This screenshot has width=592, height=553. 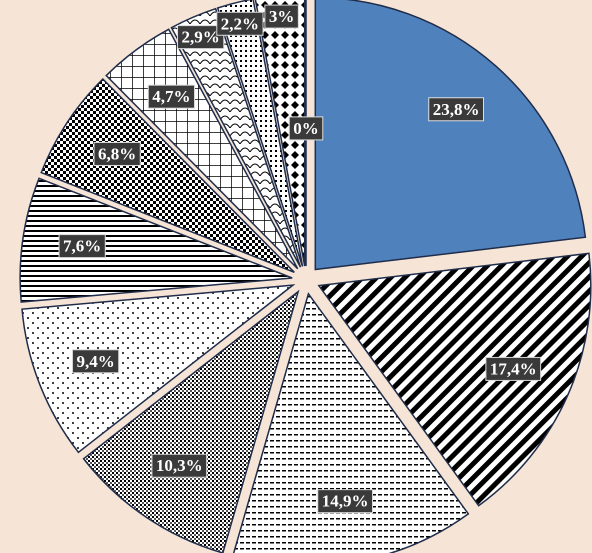 I want to click on data-label: 2,9%, so click(x=201, y=37).